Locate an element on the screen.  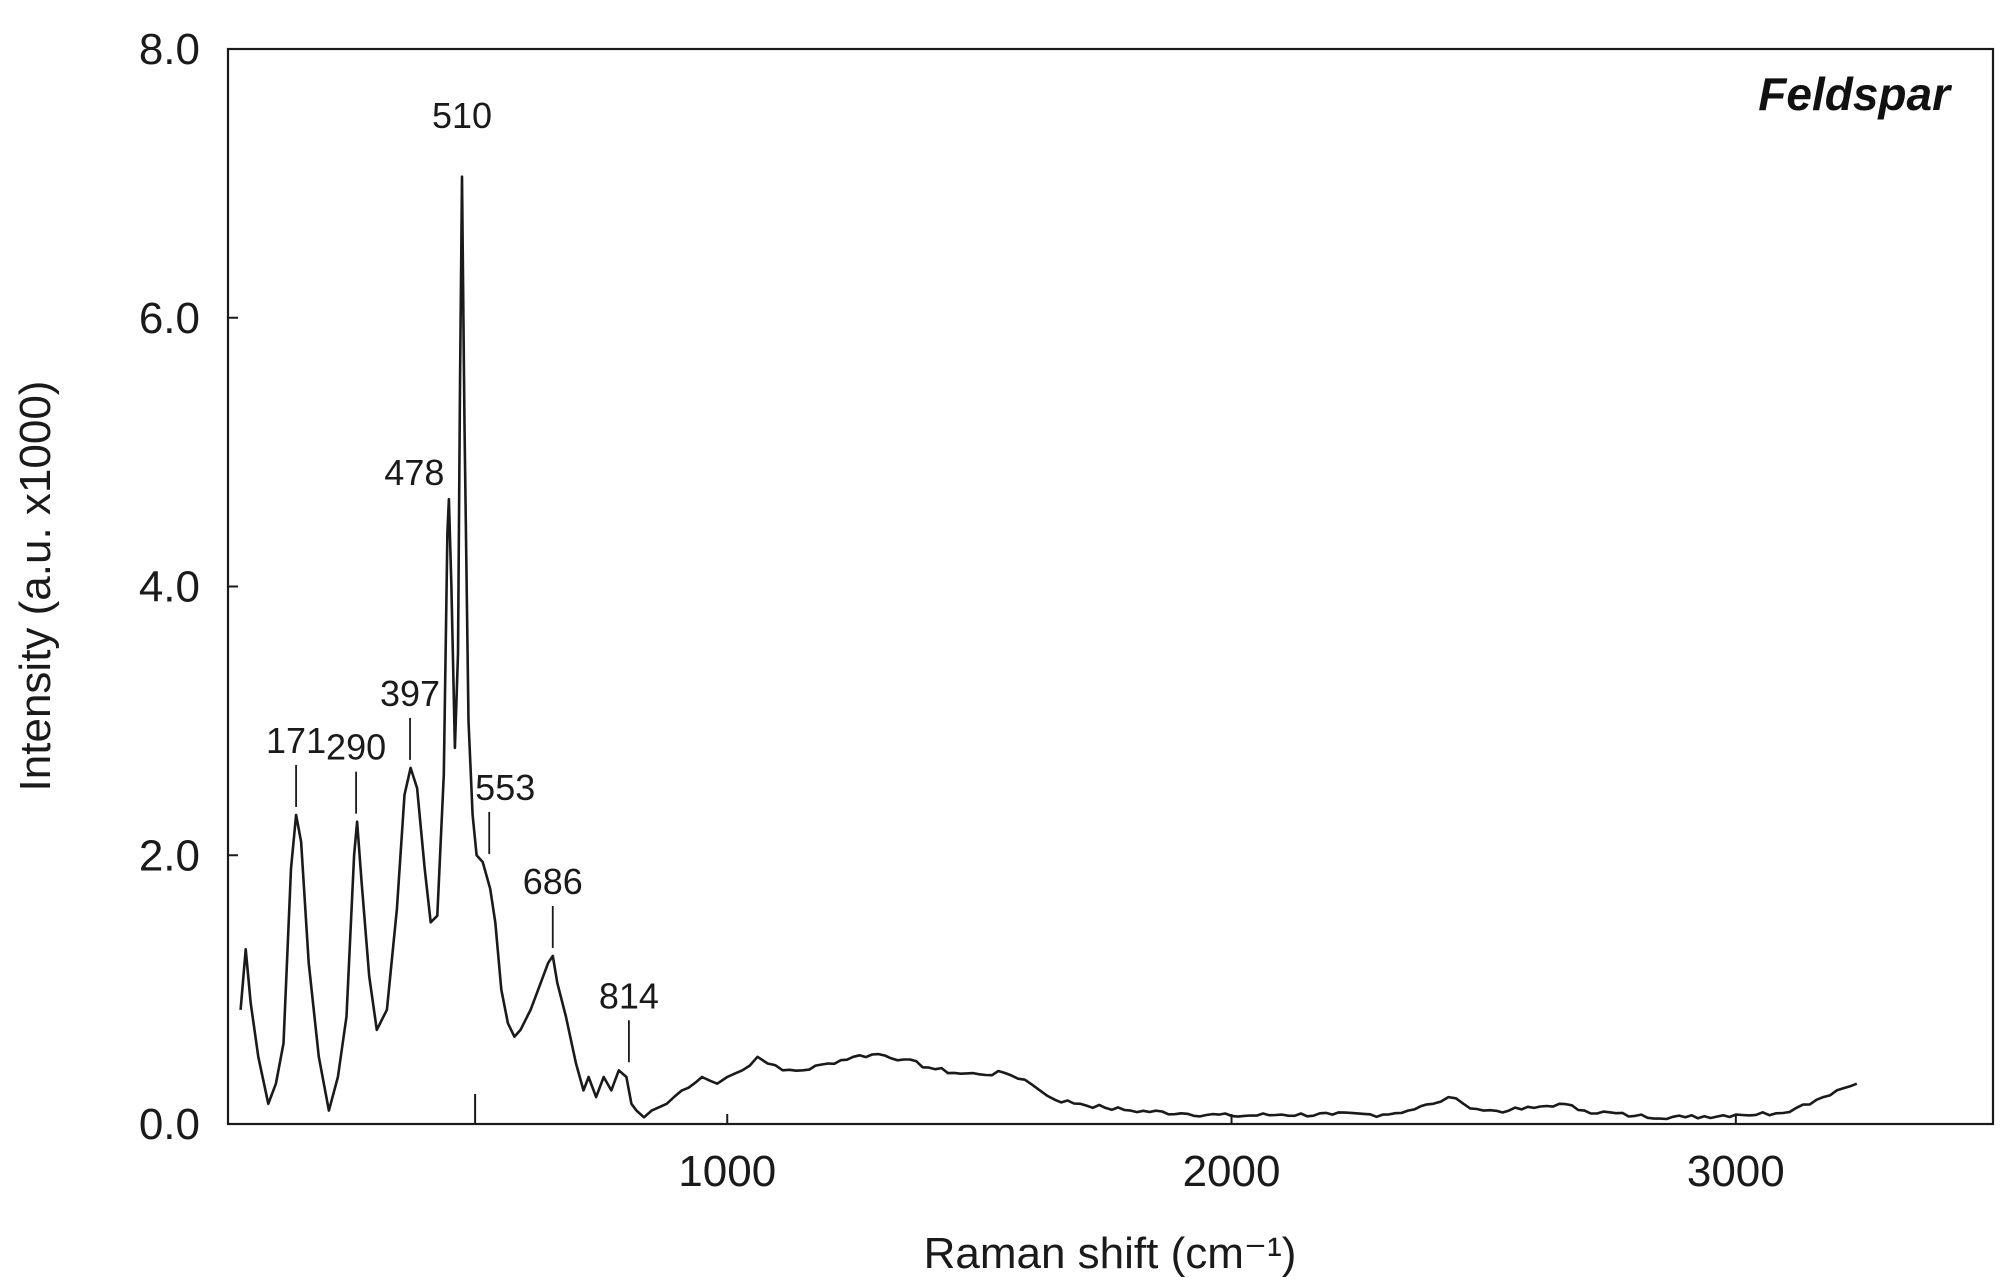
peak-label: 553 is located at coordinates (505, 787).